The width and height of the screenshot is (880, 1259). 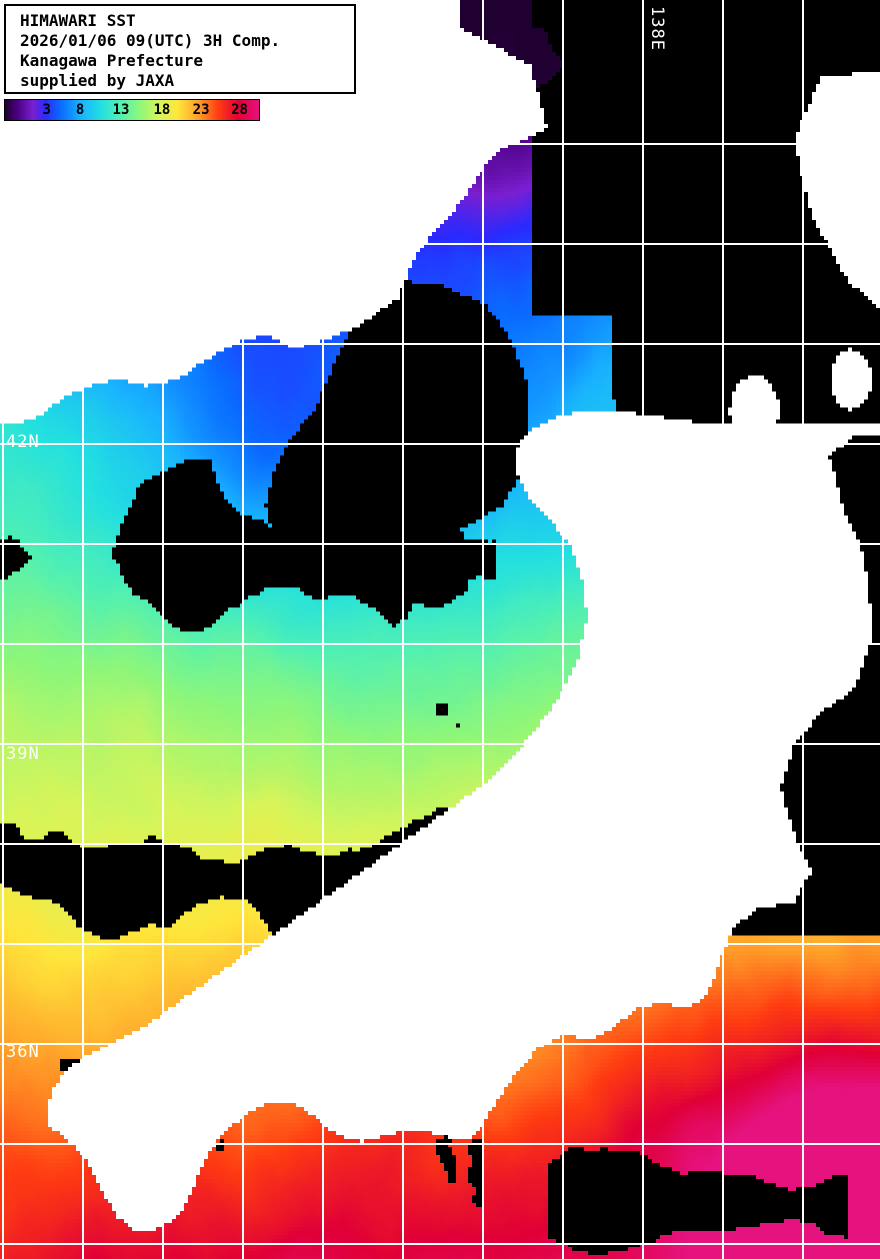 I want to click on title-line-product: HIMAWARI SST, so click(x=78, y=20).